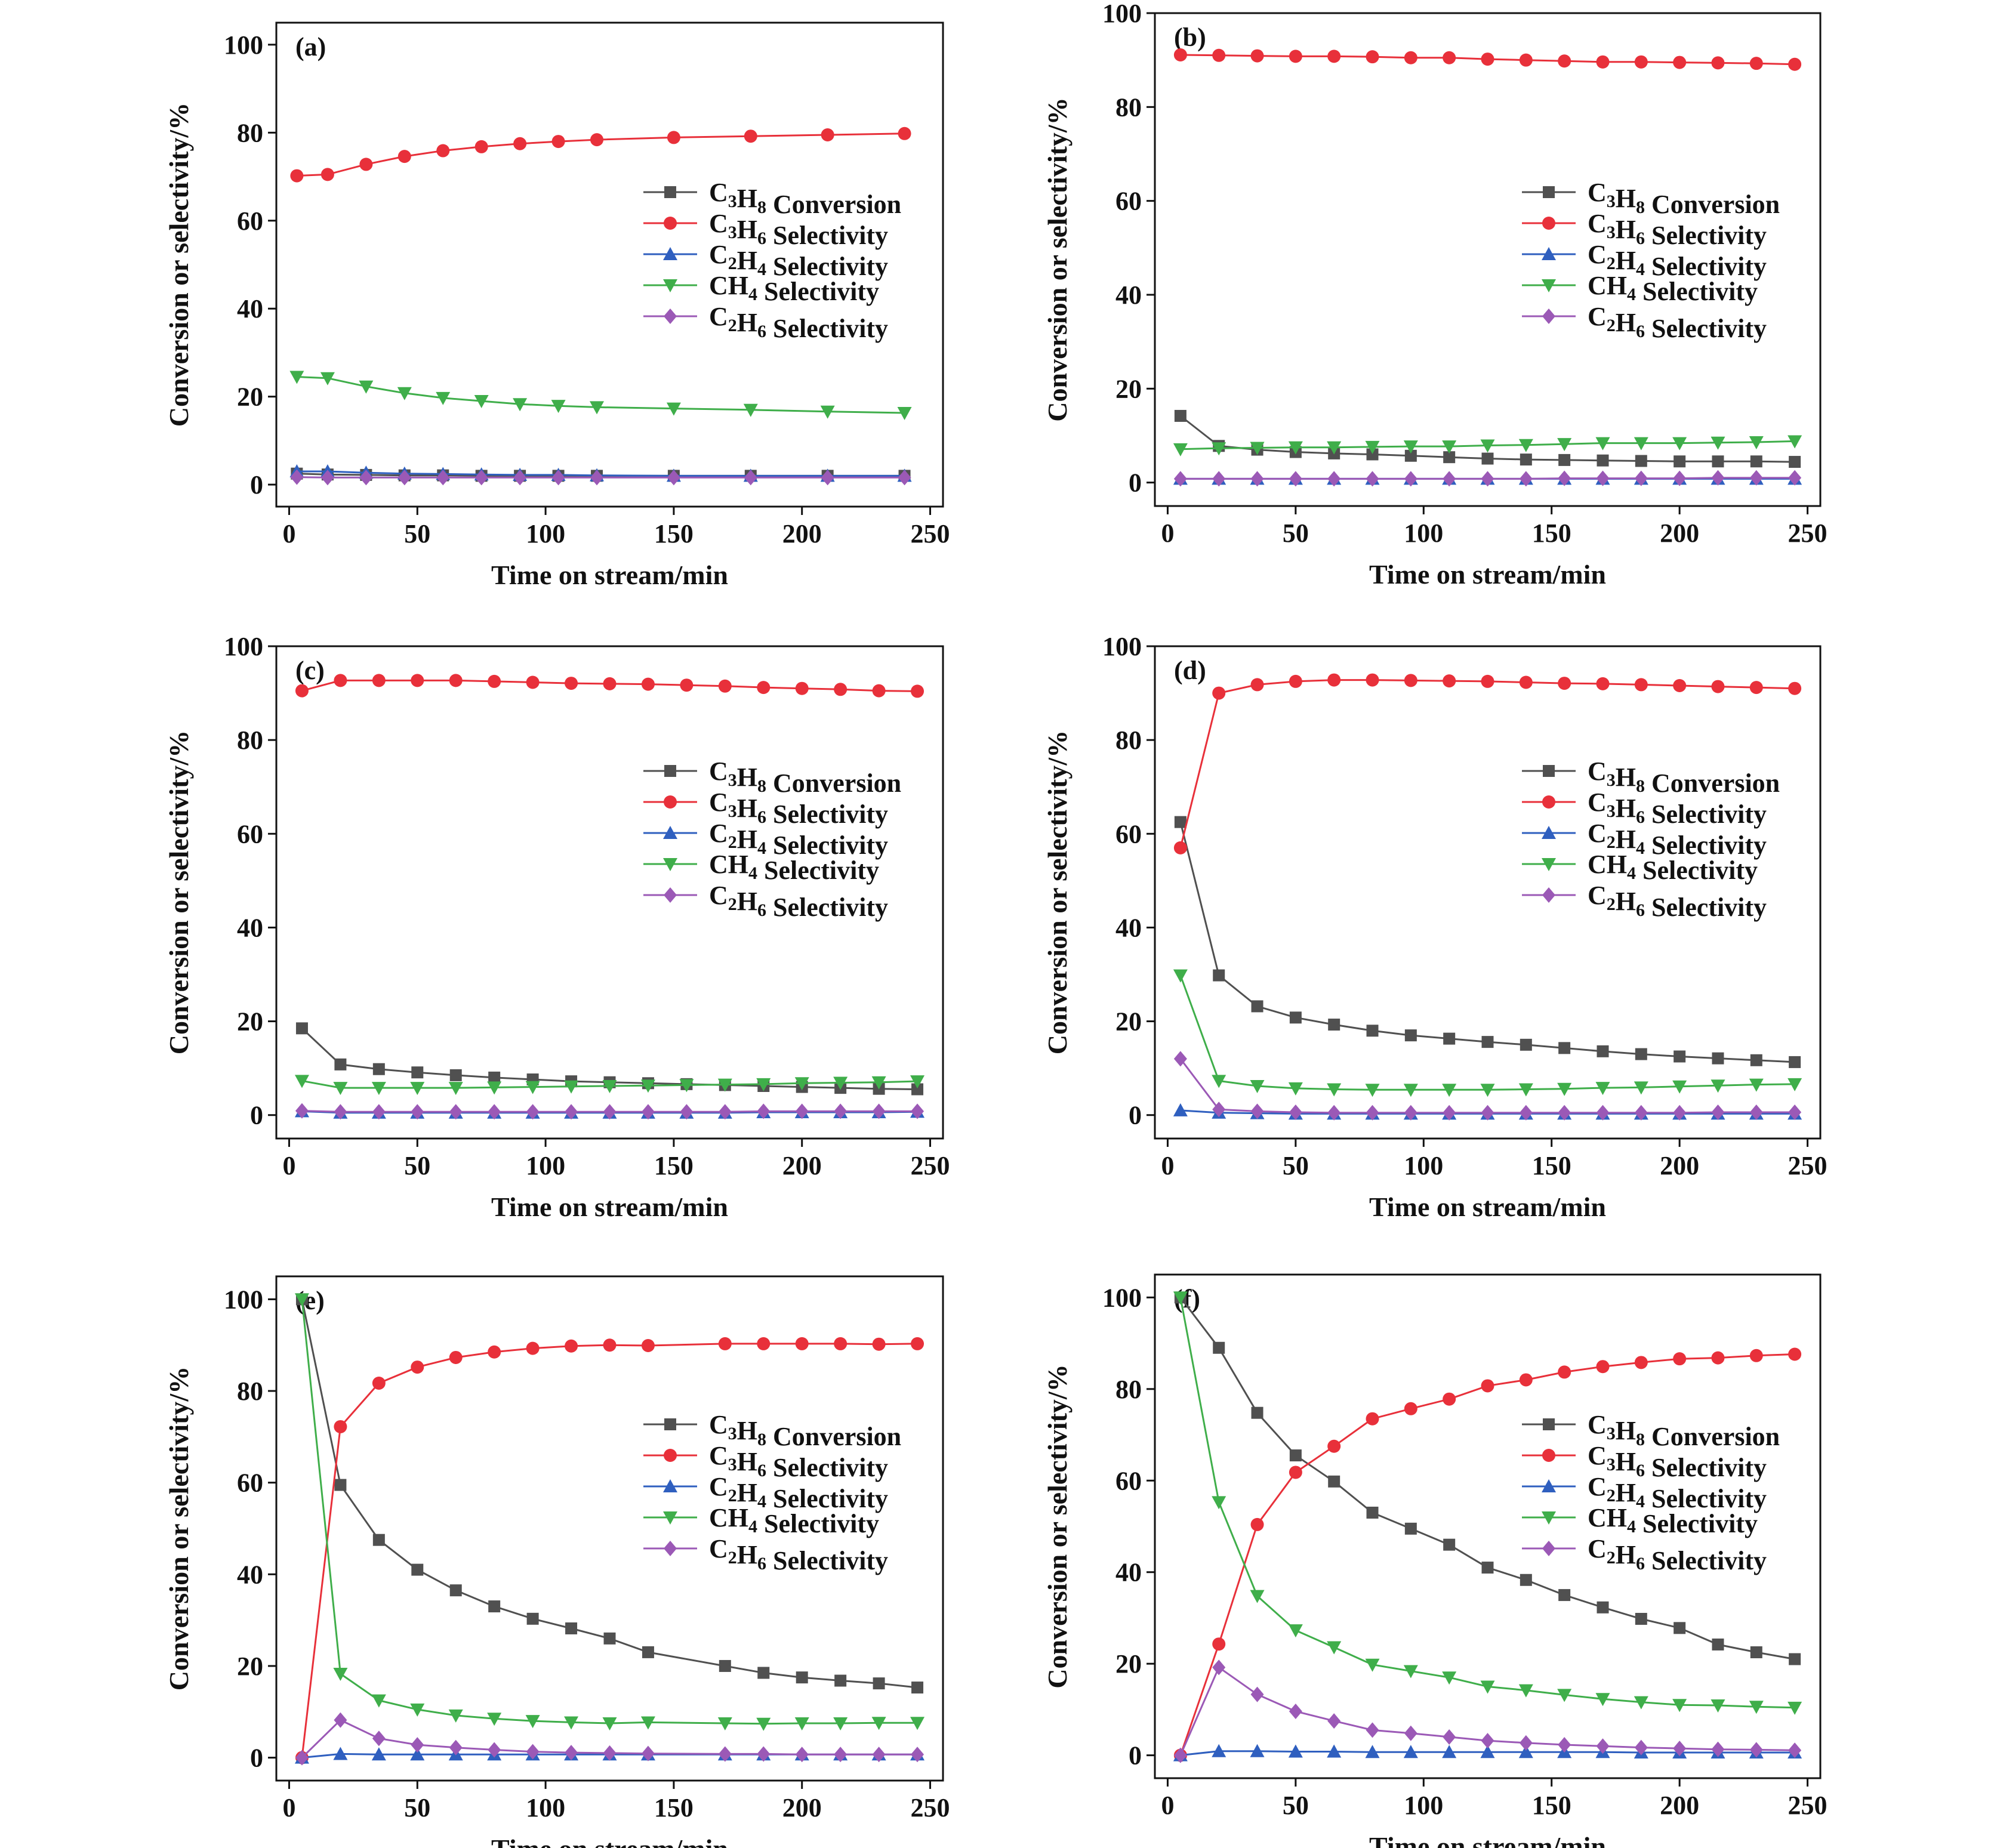 Image resolution: width=1997 pixels, height=1848 pixels. What do you see at coordinates (1644, 902) in the screenshot?
I see `legend-item-c2h6-selectivity: C2H6 Selectivity` at bounding box center [1644, 902].